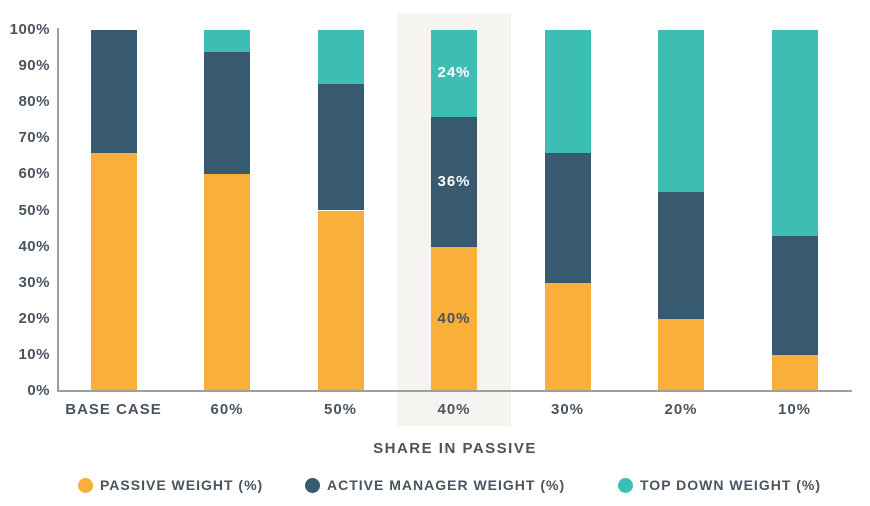 The height and width of the screenshot is (506, 870). I want to click on bar-value-label: 40%, so click(454, 318).